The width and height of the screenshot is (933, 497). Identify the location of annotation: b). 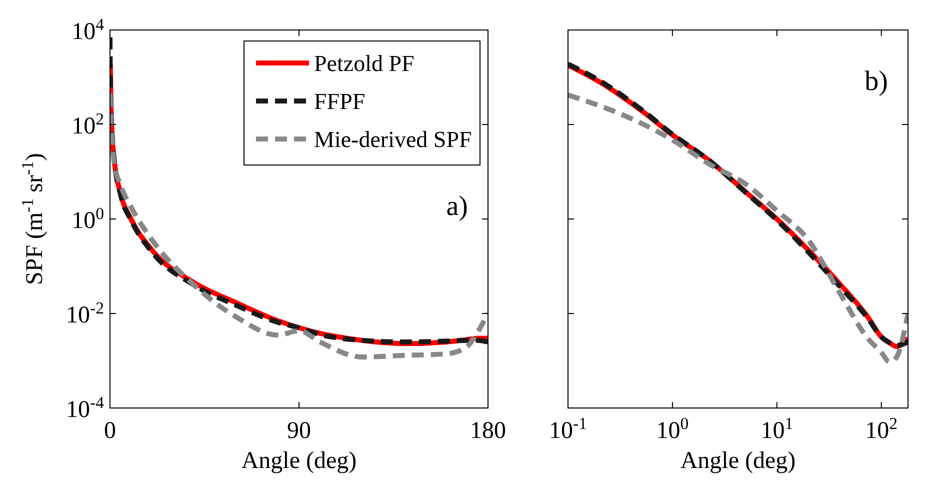
(876, 81).